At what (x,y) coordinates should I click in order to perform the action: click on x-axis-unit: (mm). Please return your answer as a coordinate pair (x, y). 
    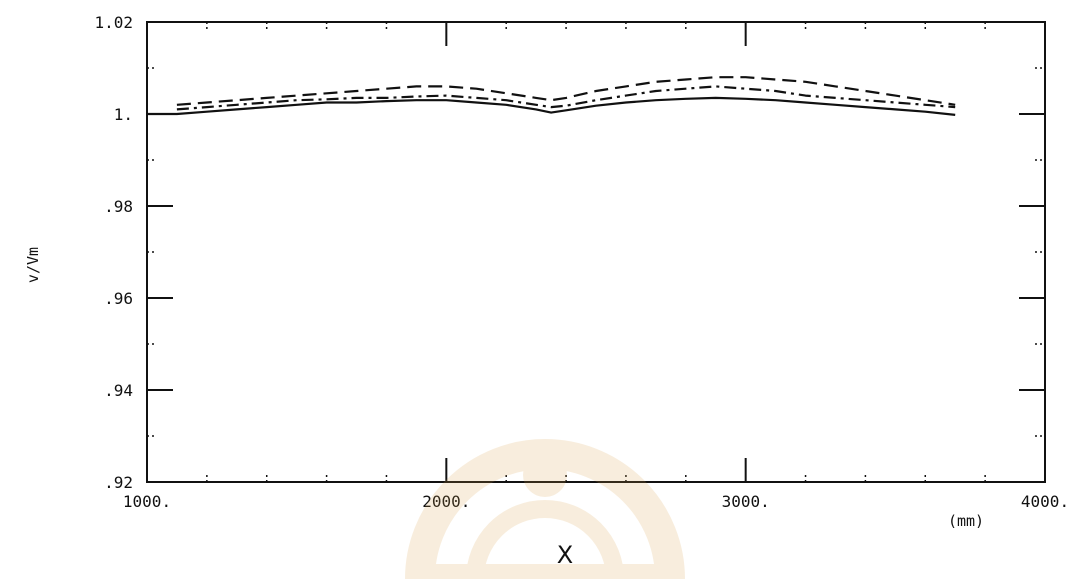
    Looking at the image, I should click on (966, 521).